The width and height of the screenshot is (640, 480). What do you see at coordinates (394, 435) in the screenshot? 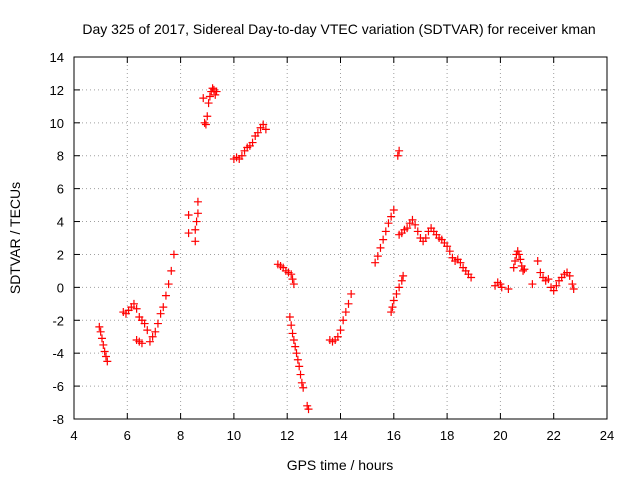
I see `x-tick-label: 16` at bounding box center [394, 435].